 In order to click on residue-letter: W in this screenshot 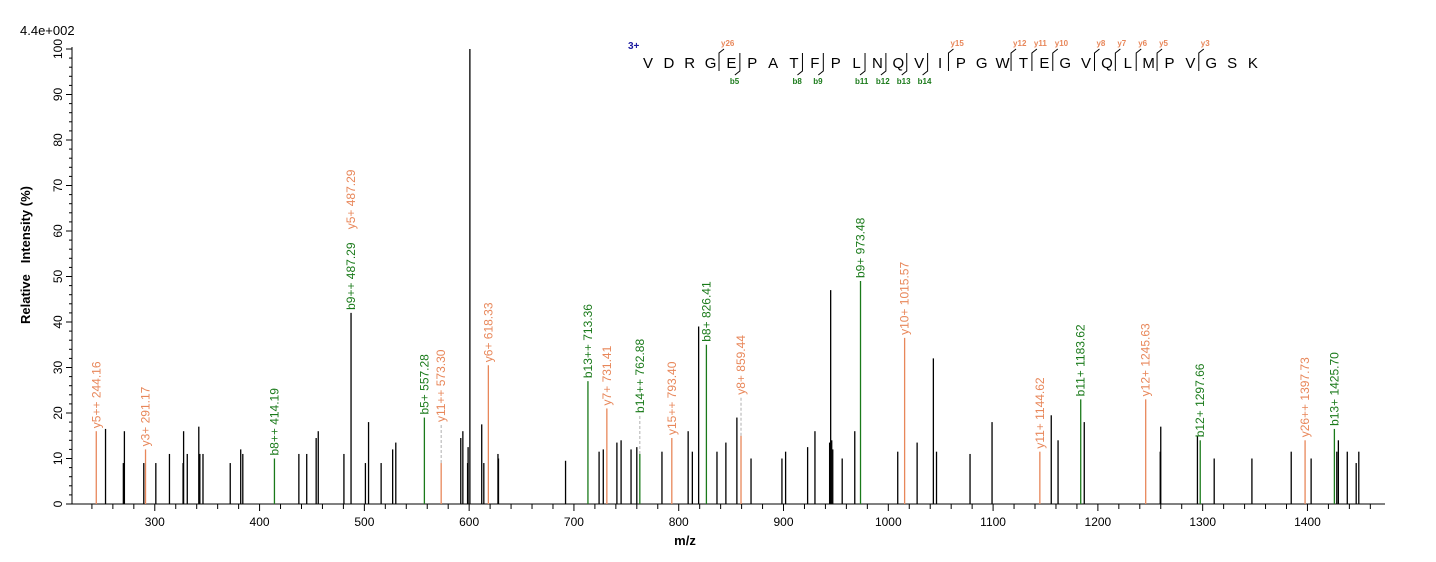, I will do `click(1003, 63)`.